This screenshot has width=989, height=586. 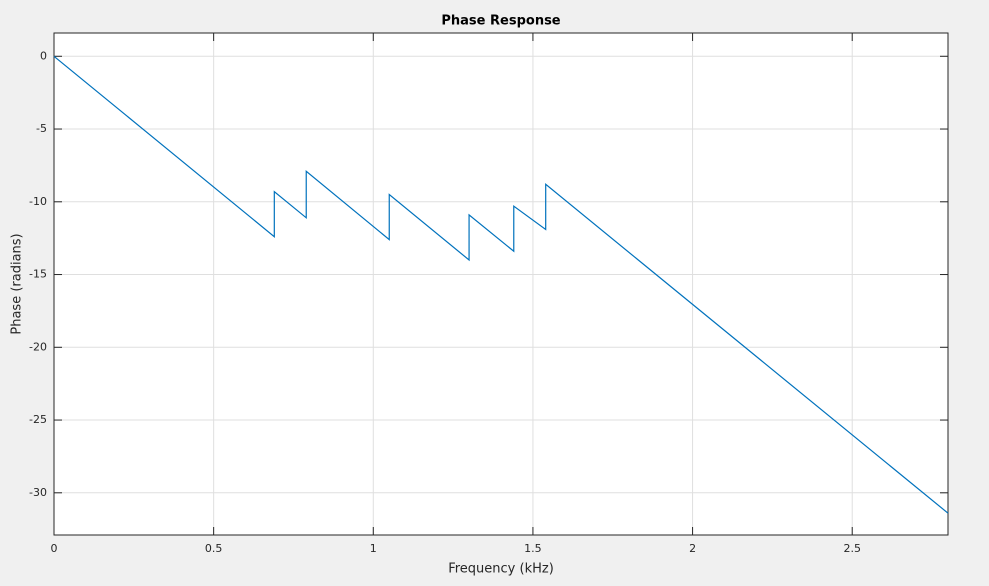 What do you see at coordinates (373, 548) in the screenshot?
I see `x-tick-label: 1` at bounding box center [373, 548].